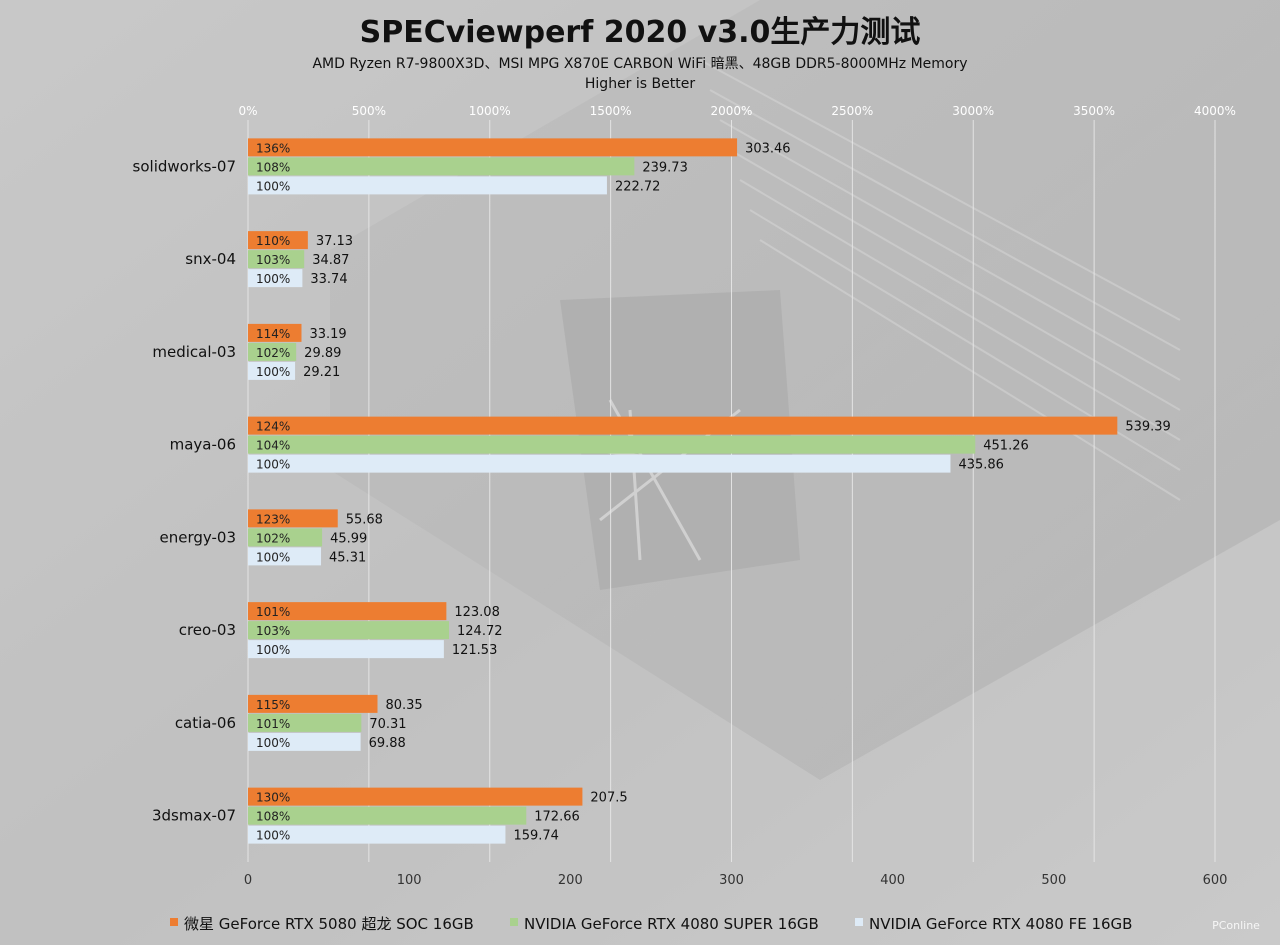 This screenshot has width=1280, height=945. Describe the element at coordinates (273, 519) in the screenshot. I see `percent-label: 123%` at that location.